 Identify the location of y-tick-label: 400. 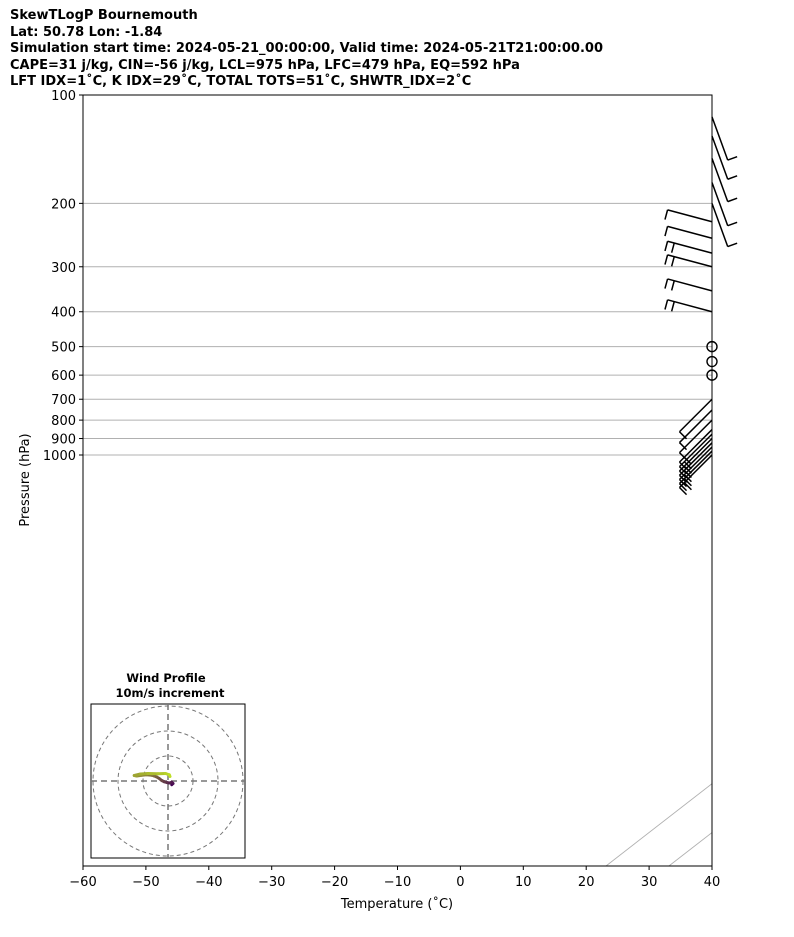
(63, 313).